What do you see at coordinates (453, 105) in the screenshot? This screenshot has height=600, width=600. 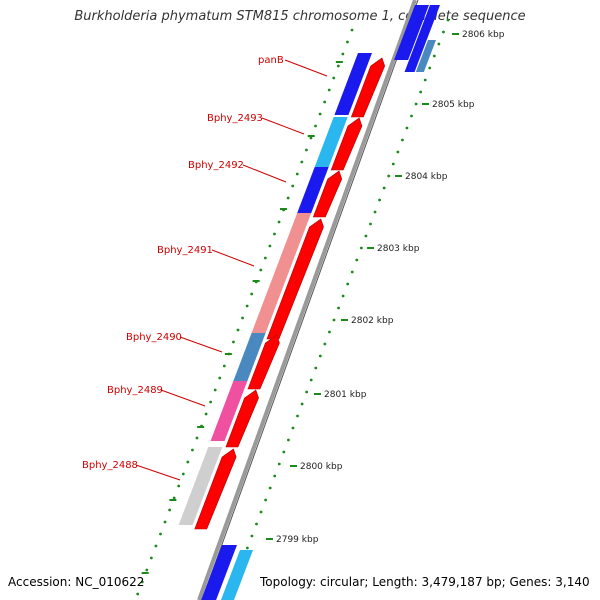 I see `kbp-label: 2805 kbp` at bounding box center [453, 105].